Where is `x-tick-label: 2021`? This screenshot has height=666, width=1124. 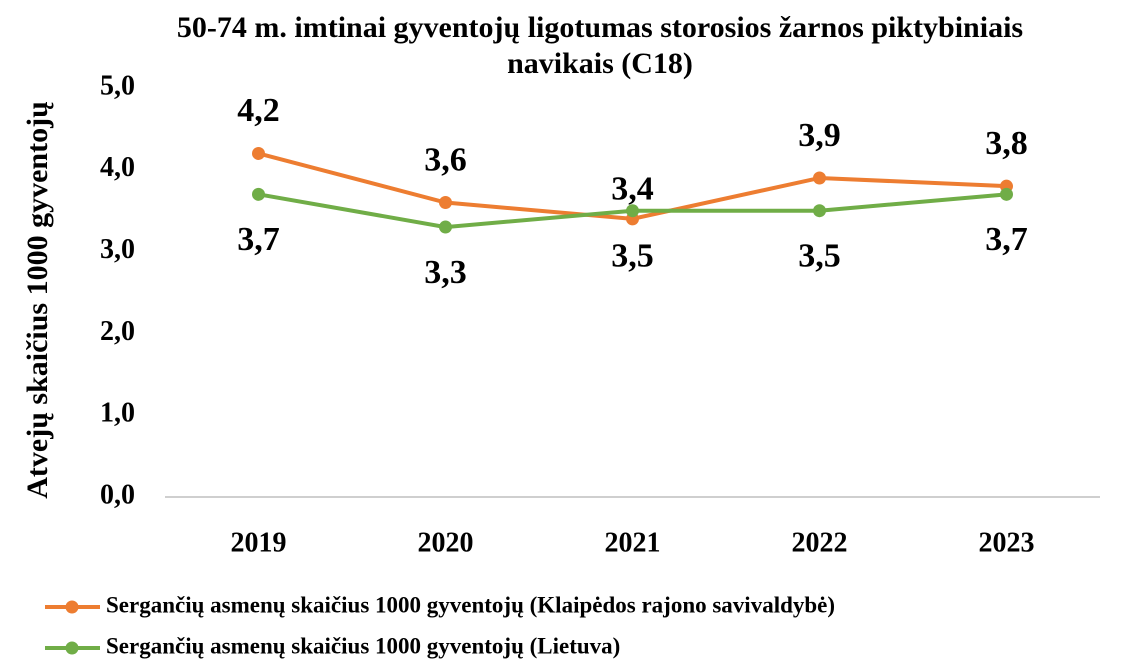 x-tick-label: 2021 is located at coordinates (633, 542).